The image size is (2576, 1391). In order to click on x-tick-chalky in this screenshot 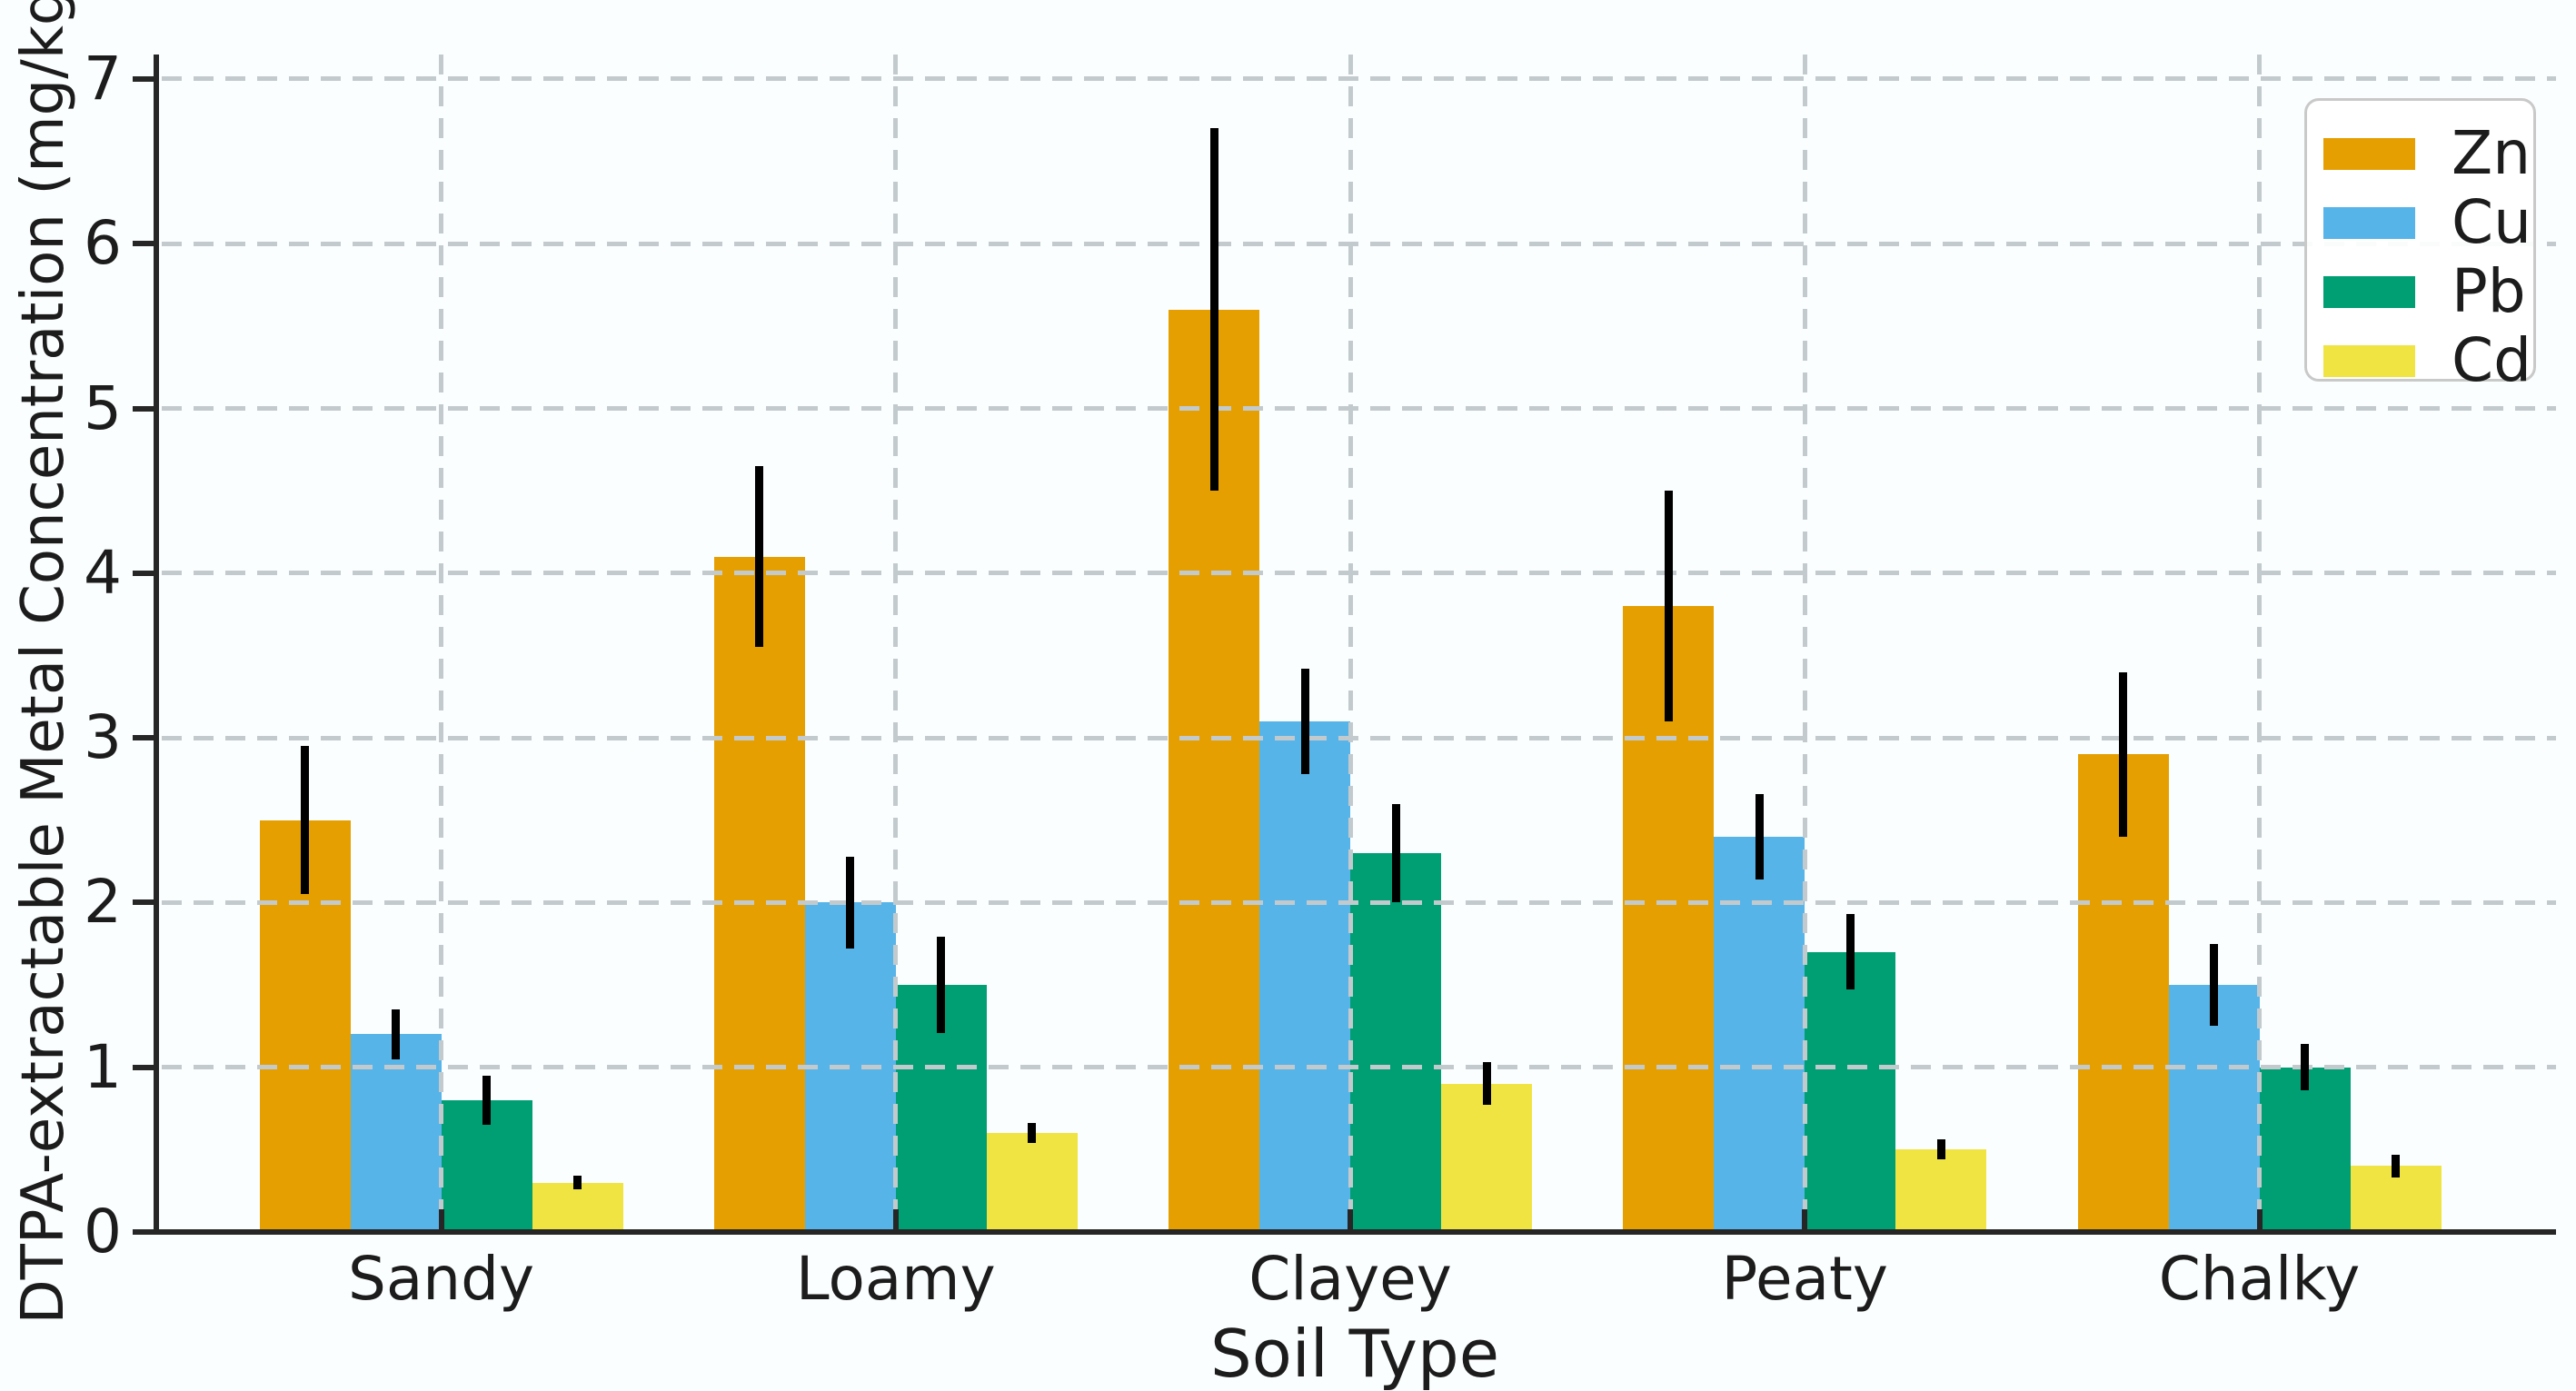, I will do `click(2259, 1219)`.